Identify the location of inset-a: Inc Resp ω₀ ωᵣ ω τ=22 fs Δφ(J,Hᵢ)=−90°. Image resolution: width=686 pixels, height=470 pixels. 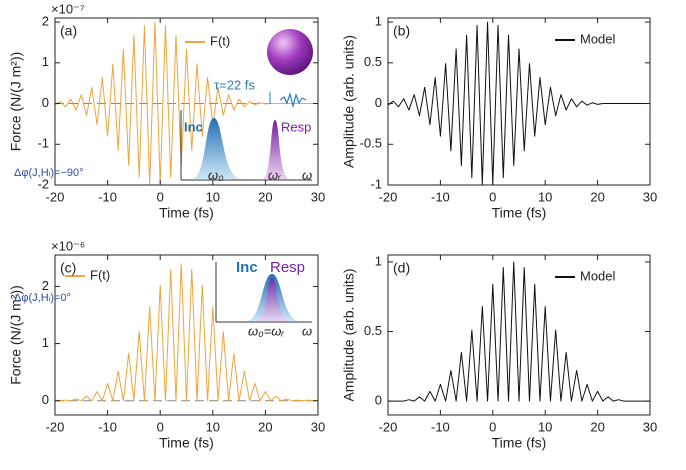
(163, 105).